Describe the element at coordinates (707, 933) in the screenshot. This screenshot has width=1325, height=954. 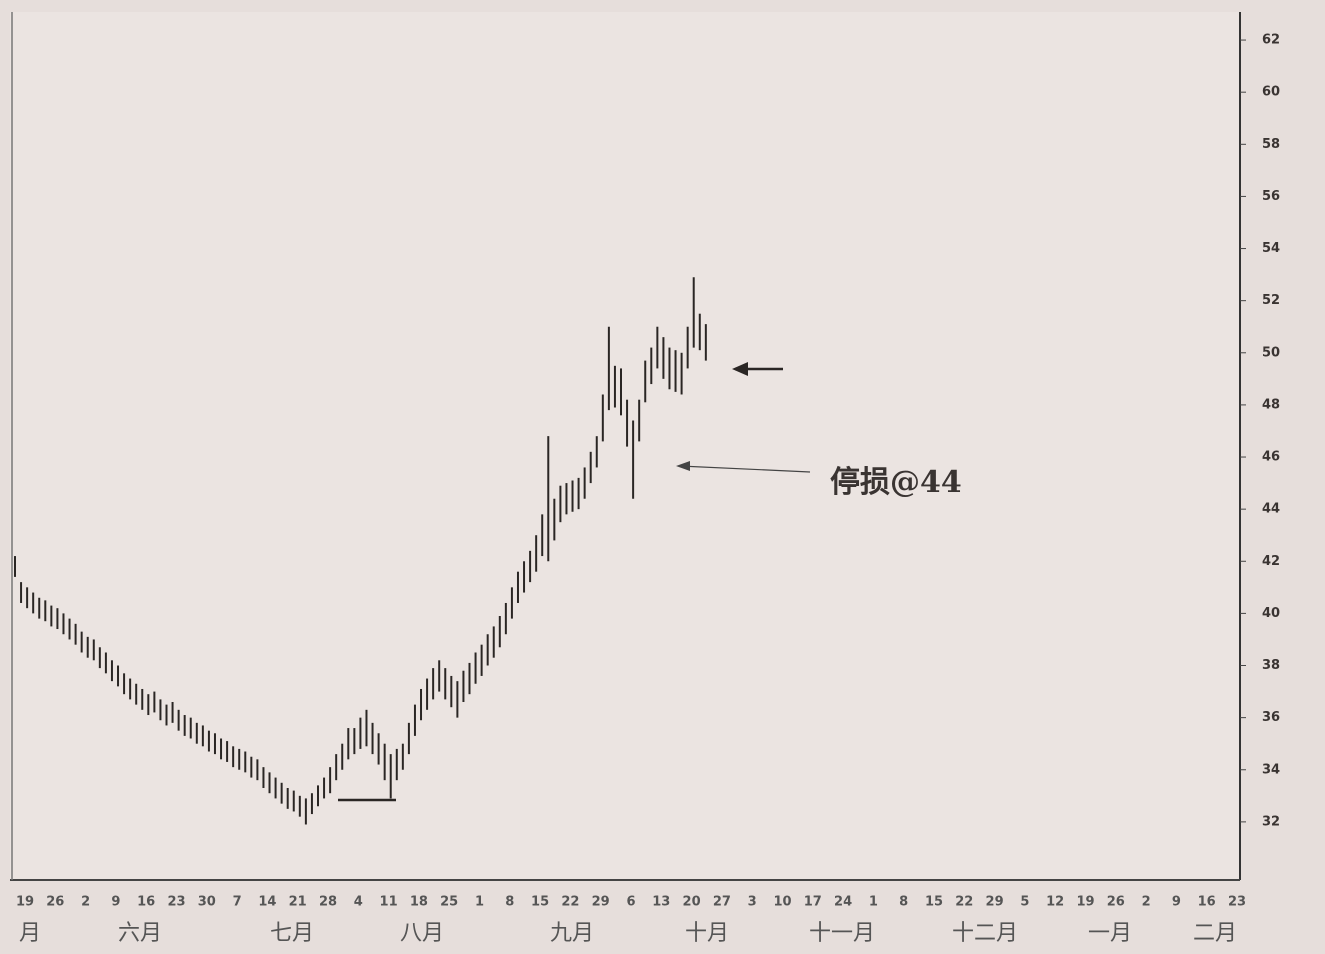
I see `x-month-label: 十月` at that location.